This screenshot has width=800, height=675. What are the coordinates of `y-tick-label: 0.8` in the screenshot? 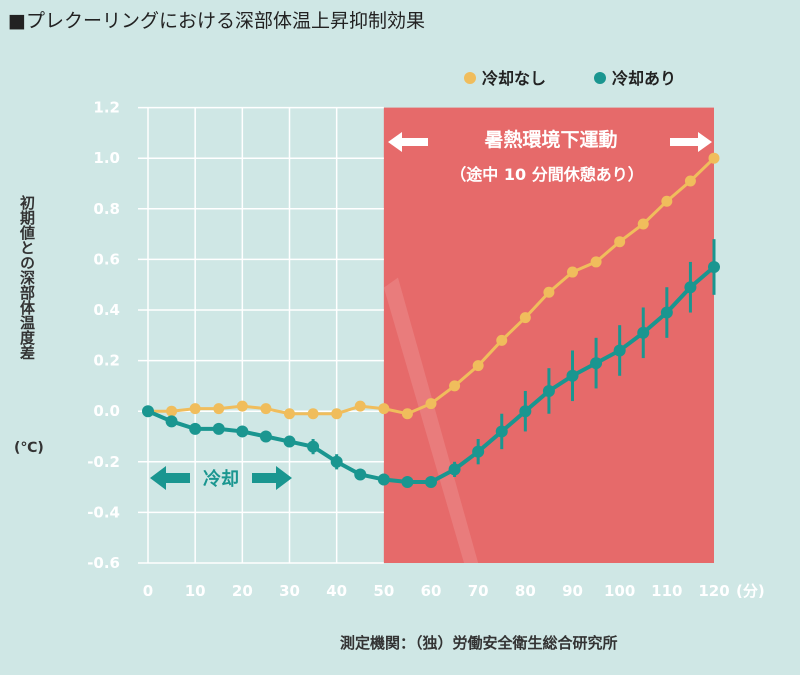 It's located at (106, 209).